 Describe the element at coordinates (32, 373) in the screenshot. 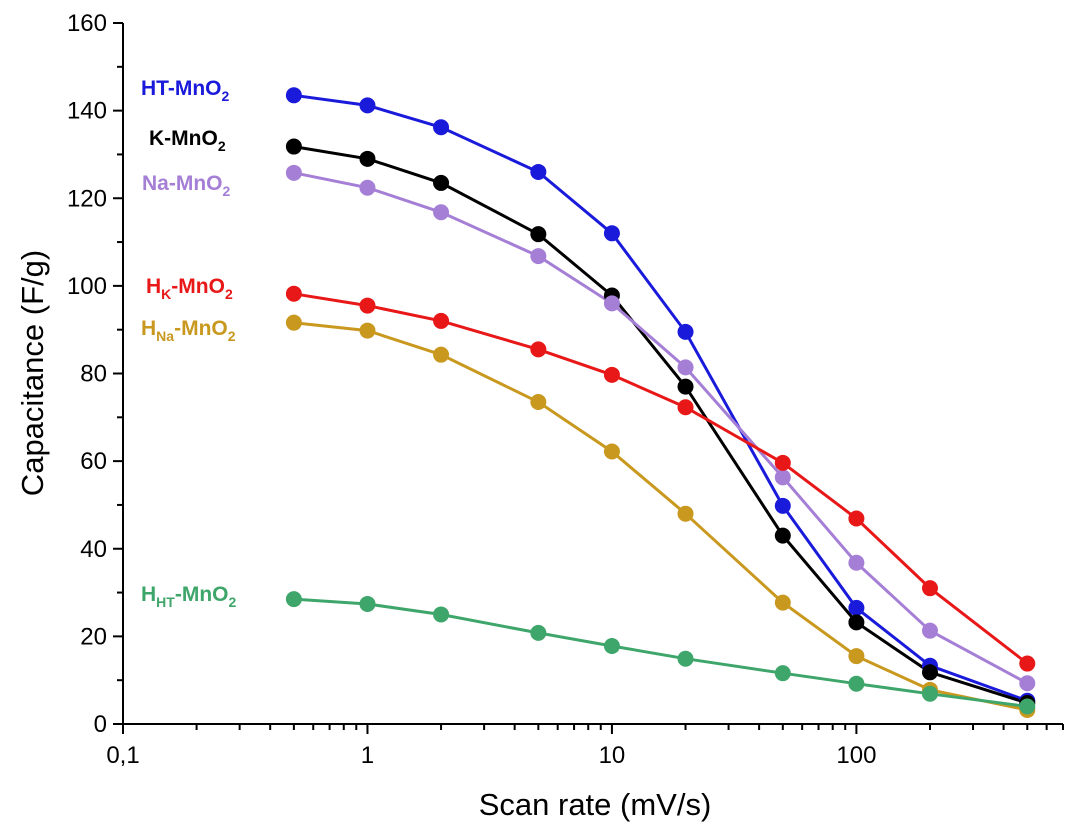

I see `y-axis-title: Capacitance (F/g)` at that location.